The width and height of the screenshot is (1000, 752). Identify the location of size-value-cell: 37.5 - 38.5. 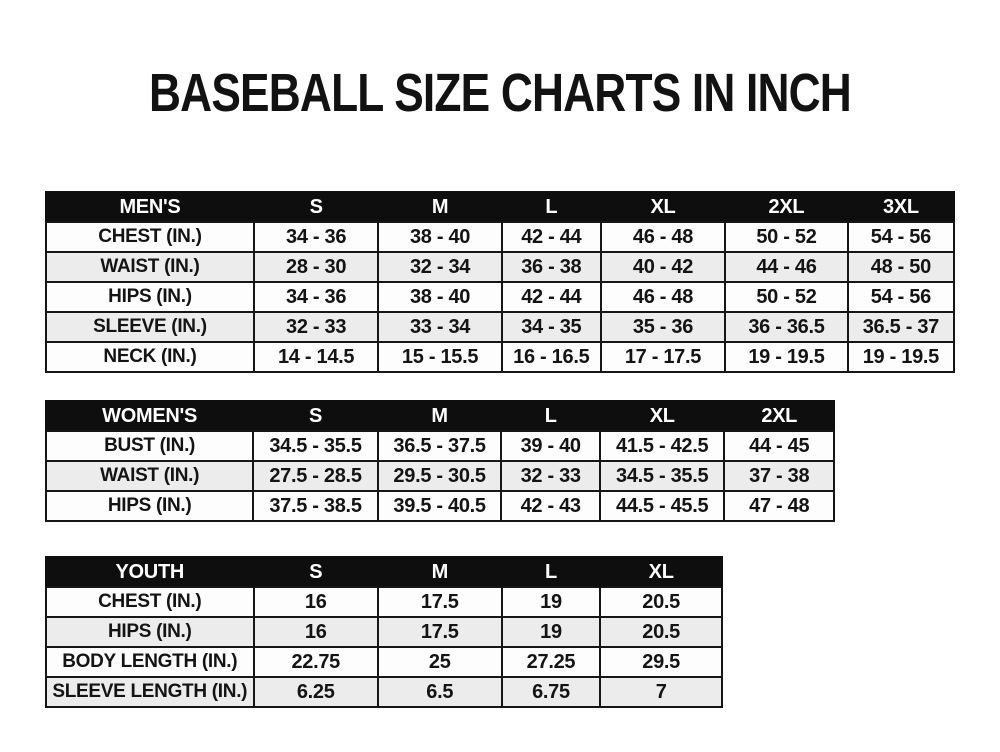
(315, 506).